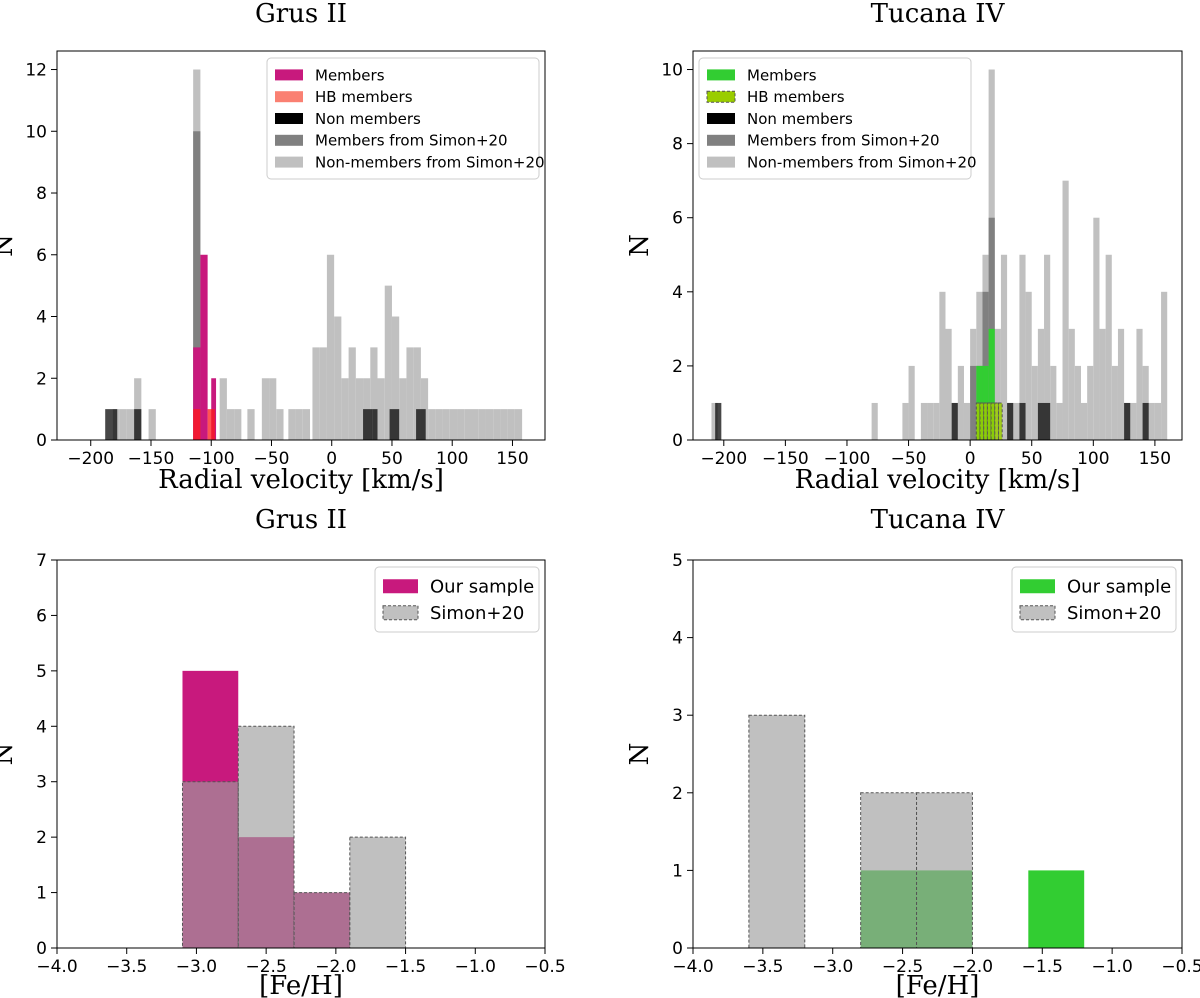 Image resolution: width=1200 pixels, height=998 pixels. What do you see at coordinates (477, 613) in the screenshot?
I see `legend-label: Simon+20` at bounding box center [477, 613].